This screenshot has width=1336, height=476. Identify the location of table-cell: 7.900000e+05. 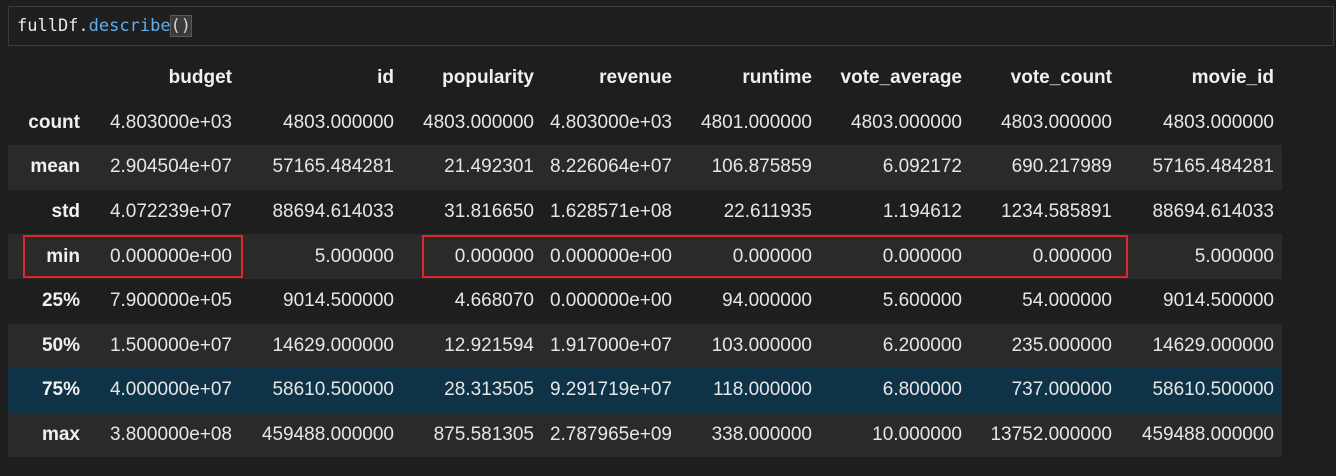
(170, 301).